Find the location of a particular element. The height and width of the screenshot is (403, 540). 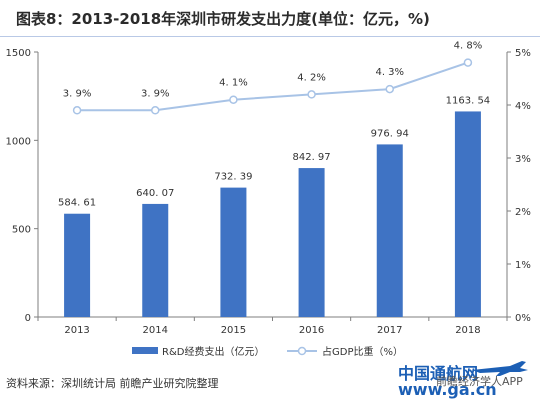

line-data-label: 4. 2% is located at coordinates (311, 77).